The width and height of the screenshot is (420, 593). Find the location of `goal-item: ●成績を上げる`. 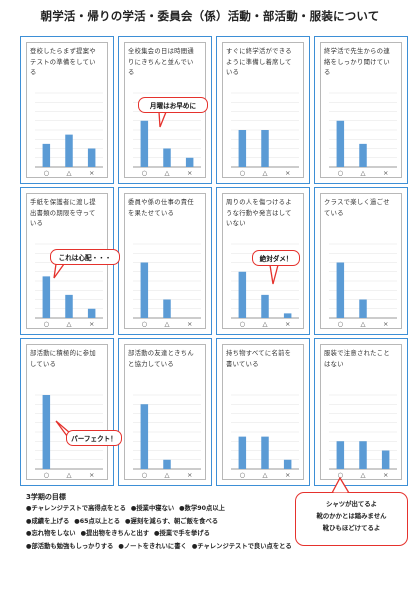

goal-item: ●成績を上げる is located at coordinates (48, 521).